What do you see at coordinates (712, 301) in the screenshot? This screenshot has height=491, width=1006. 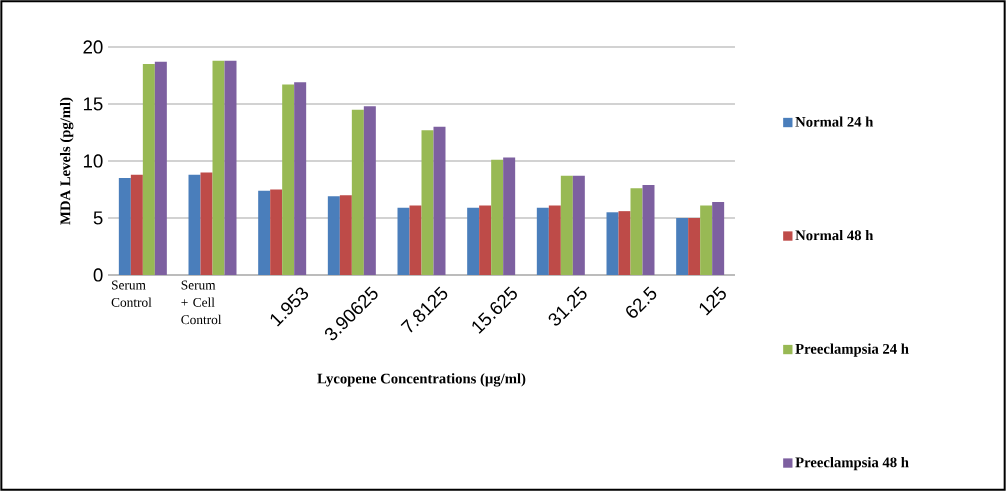 I see `x-tick-label: 125` at bounding box center [712, 301].